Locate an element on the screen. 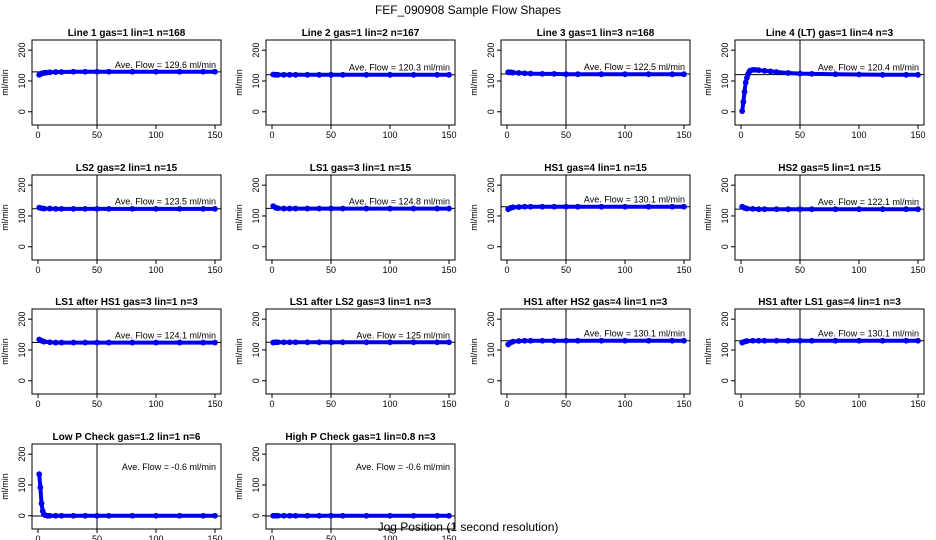  panel-title: HS1 gas=4 lin=1 n=15 is located at coordinates (595, 168).